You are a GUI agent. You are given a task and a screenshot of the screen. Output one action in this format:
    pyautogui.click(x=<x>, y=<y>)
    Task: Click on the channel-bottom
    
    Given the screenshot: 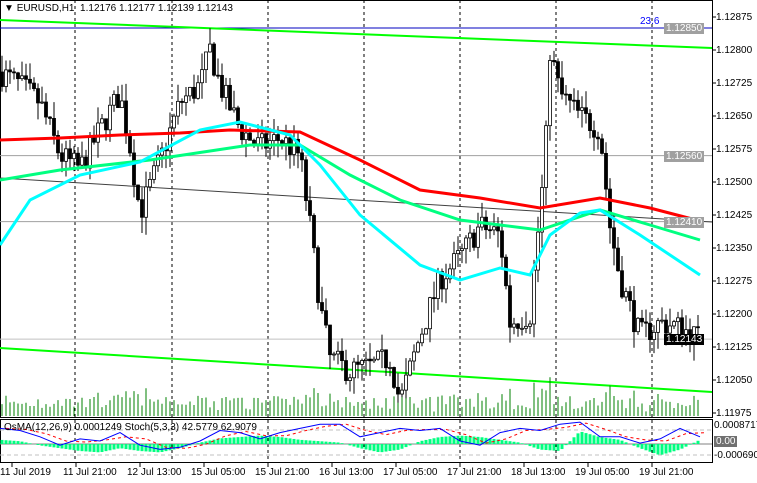 What is the action you would take?
    pyautogui.click(x=356, y=370)
    